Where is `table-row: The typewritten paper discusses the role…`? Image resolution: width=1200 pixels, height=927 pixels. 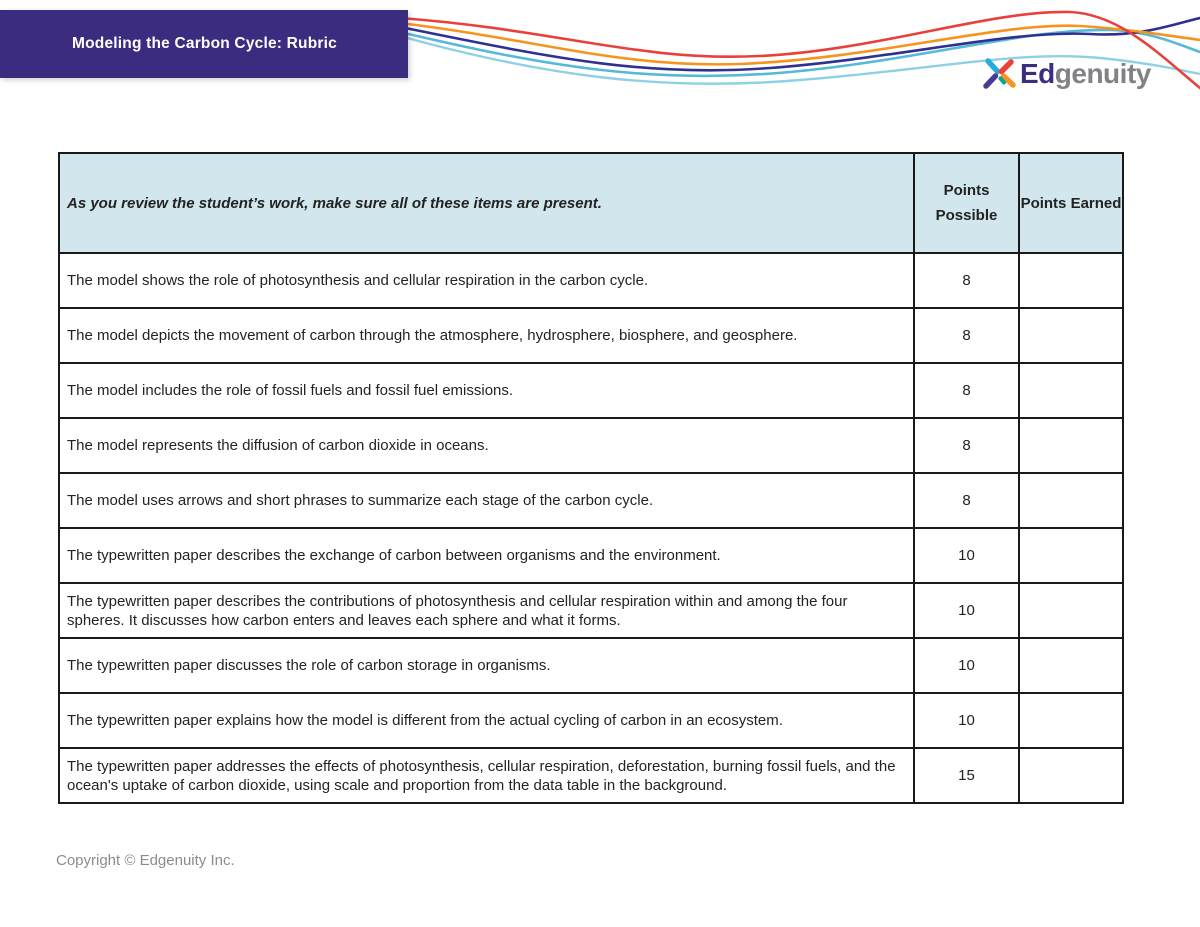 table-row: The typewritten paper discusses the role… is located at coordinates (591, 665).